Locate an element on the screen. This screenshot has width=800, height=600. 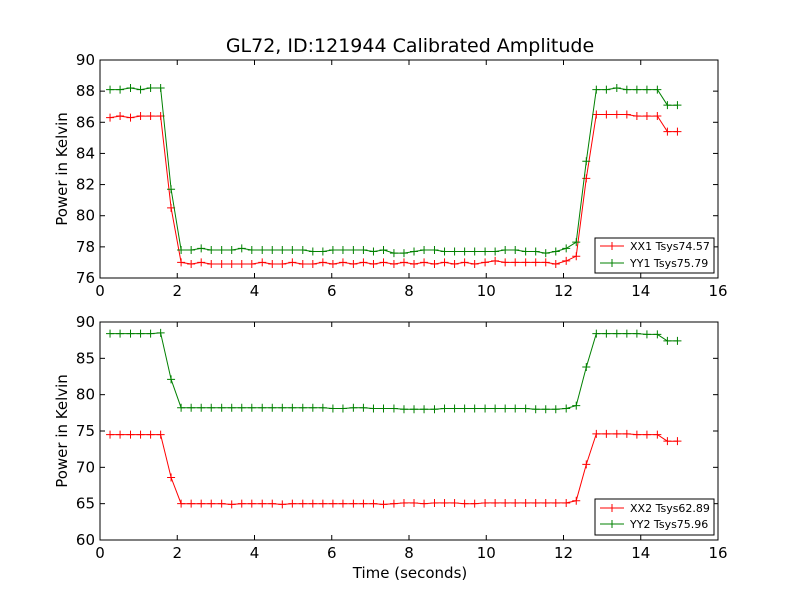
bottom-plot-y-tick-label: 80 is located at coordinates (85, 395).